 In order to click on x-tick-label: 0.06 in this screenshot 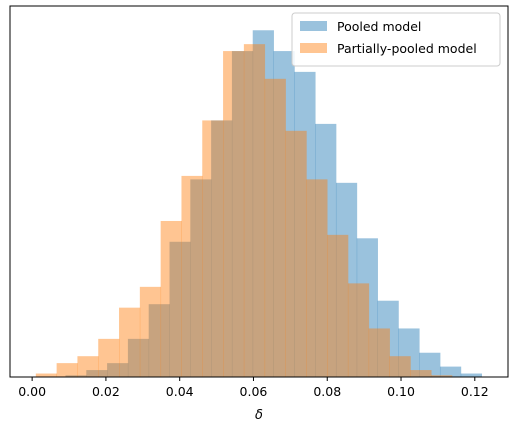, I will do `click(254, 391)`.